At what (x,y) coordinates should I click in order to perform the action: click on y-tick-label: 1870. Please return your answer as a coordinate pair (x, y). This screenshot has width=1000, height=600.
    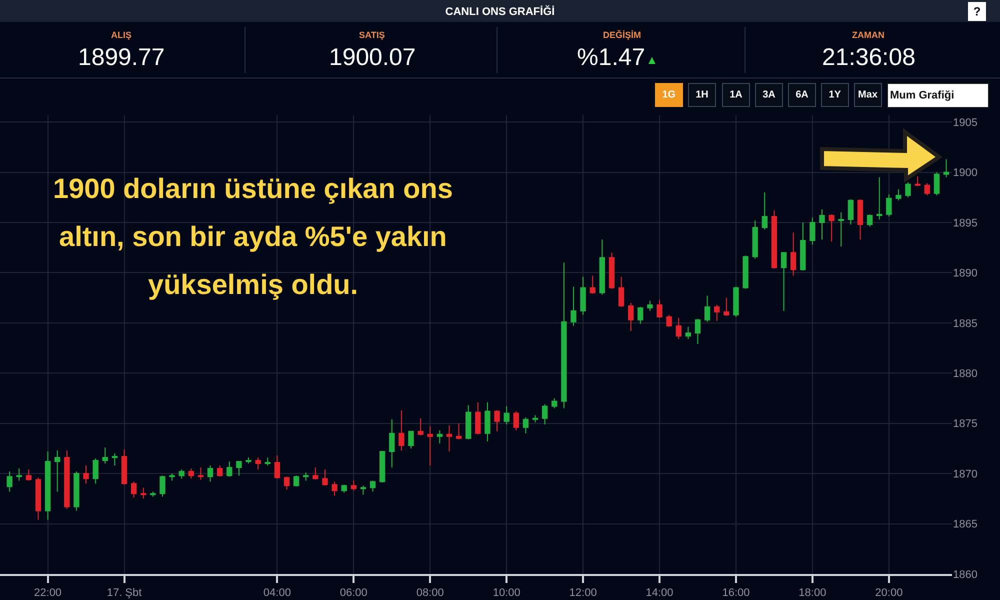
    Looking at the image, I should click on (965, 474).